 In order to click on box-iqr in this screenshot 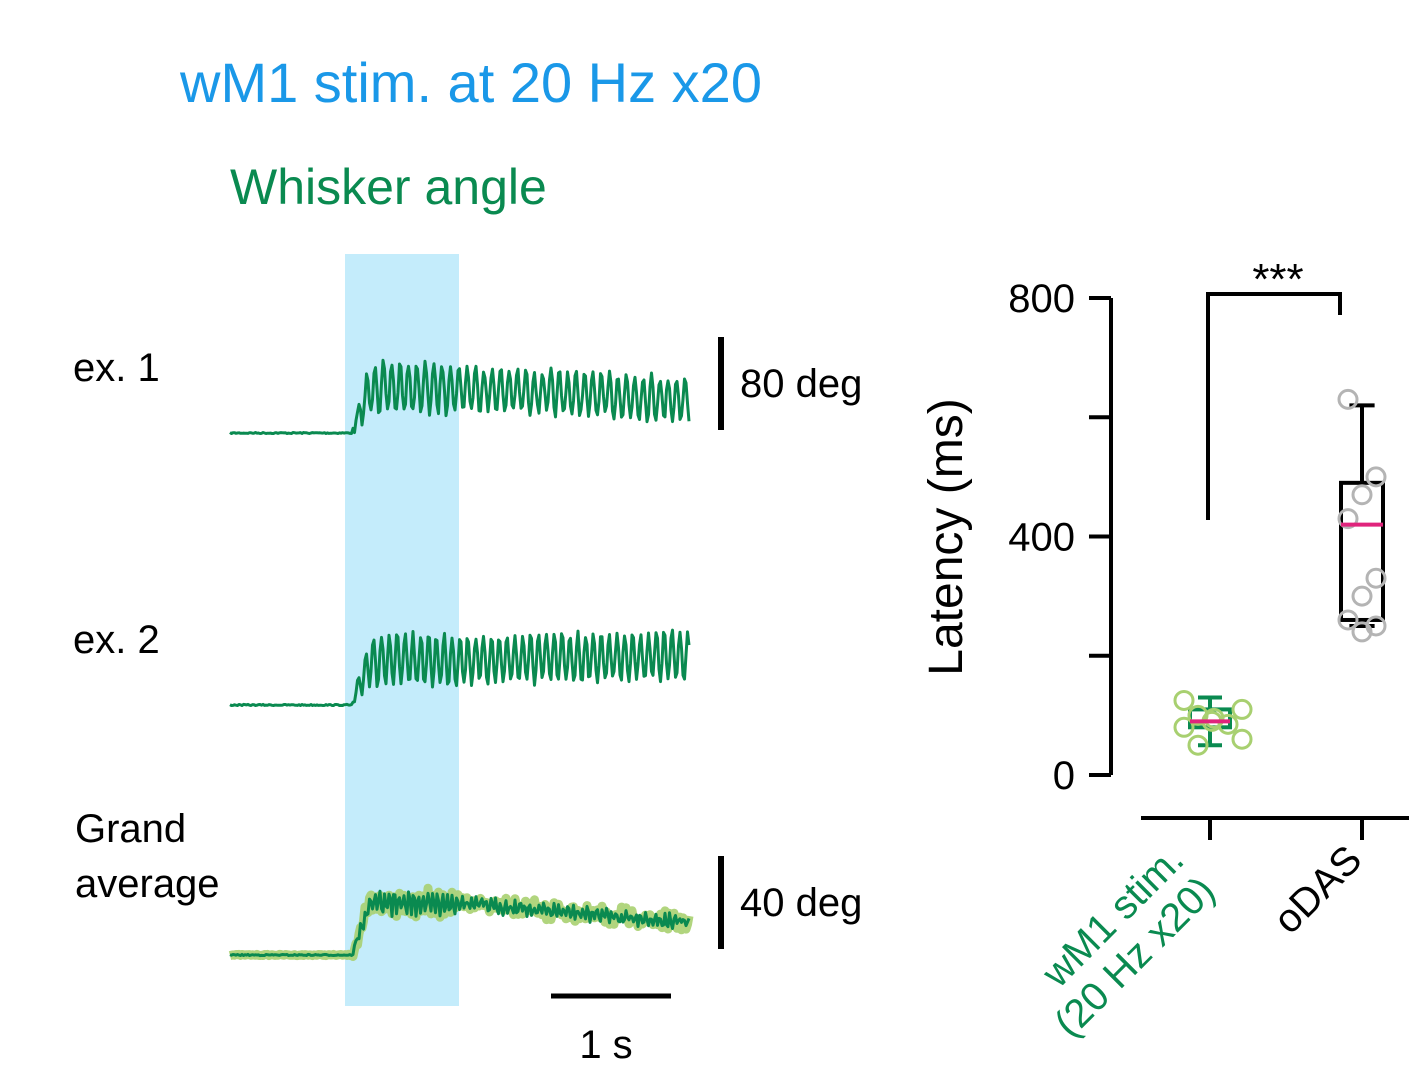, I will do `click(1362, 551)`.